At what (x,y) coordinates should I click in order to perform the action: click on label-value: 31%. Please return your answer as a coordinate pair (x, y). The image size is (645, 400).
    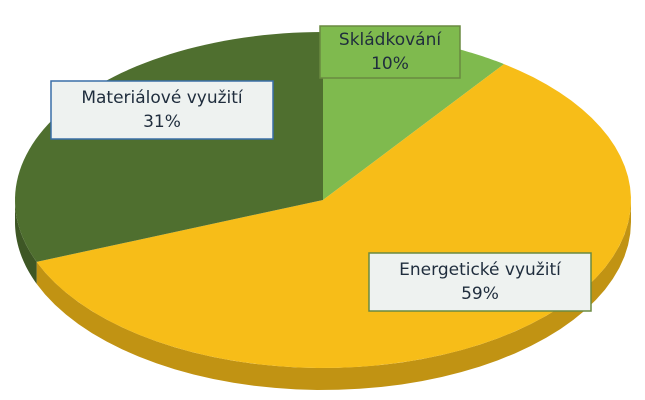
    Looking at the image, I should click on (162, 122).